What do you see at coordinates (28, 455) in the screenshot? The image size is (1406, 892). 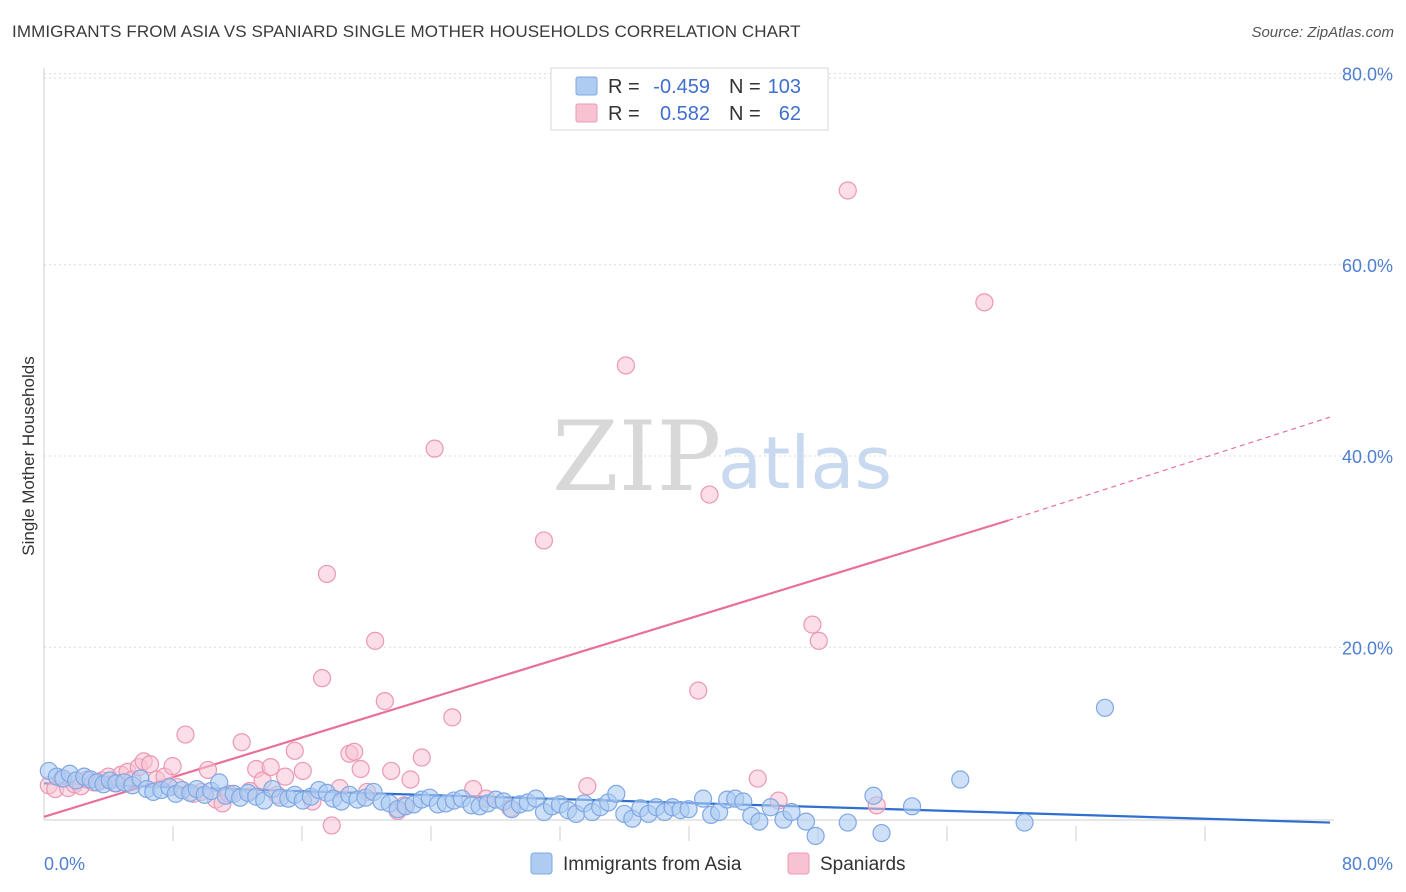 I see `y-axis-title: Single Mother Households` at bounding box center [28, 455].